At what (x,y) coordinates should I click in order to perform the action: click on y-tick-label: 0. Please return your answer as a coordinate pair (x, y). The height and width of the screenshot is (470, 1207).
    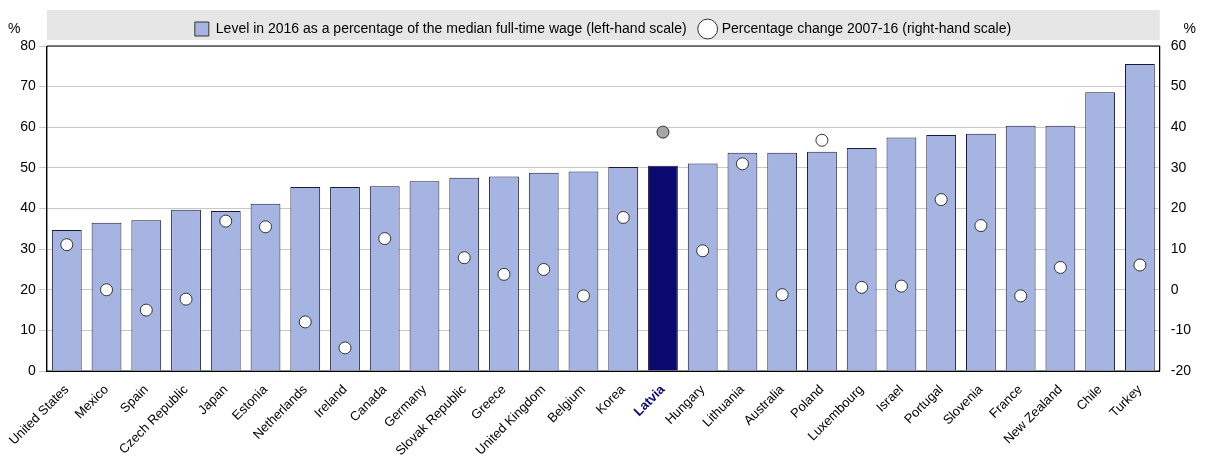
    Looking at the image, I should click on (32, 369).